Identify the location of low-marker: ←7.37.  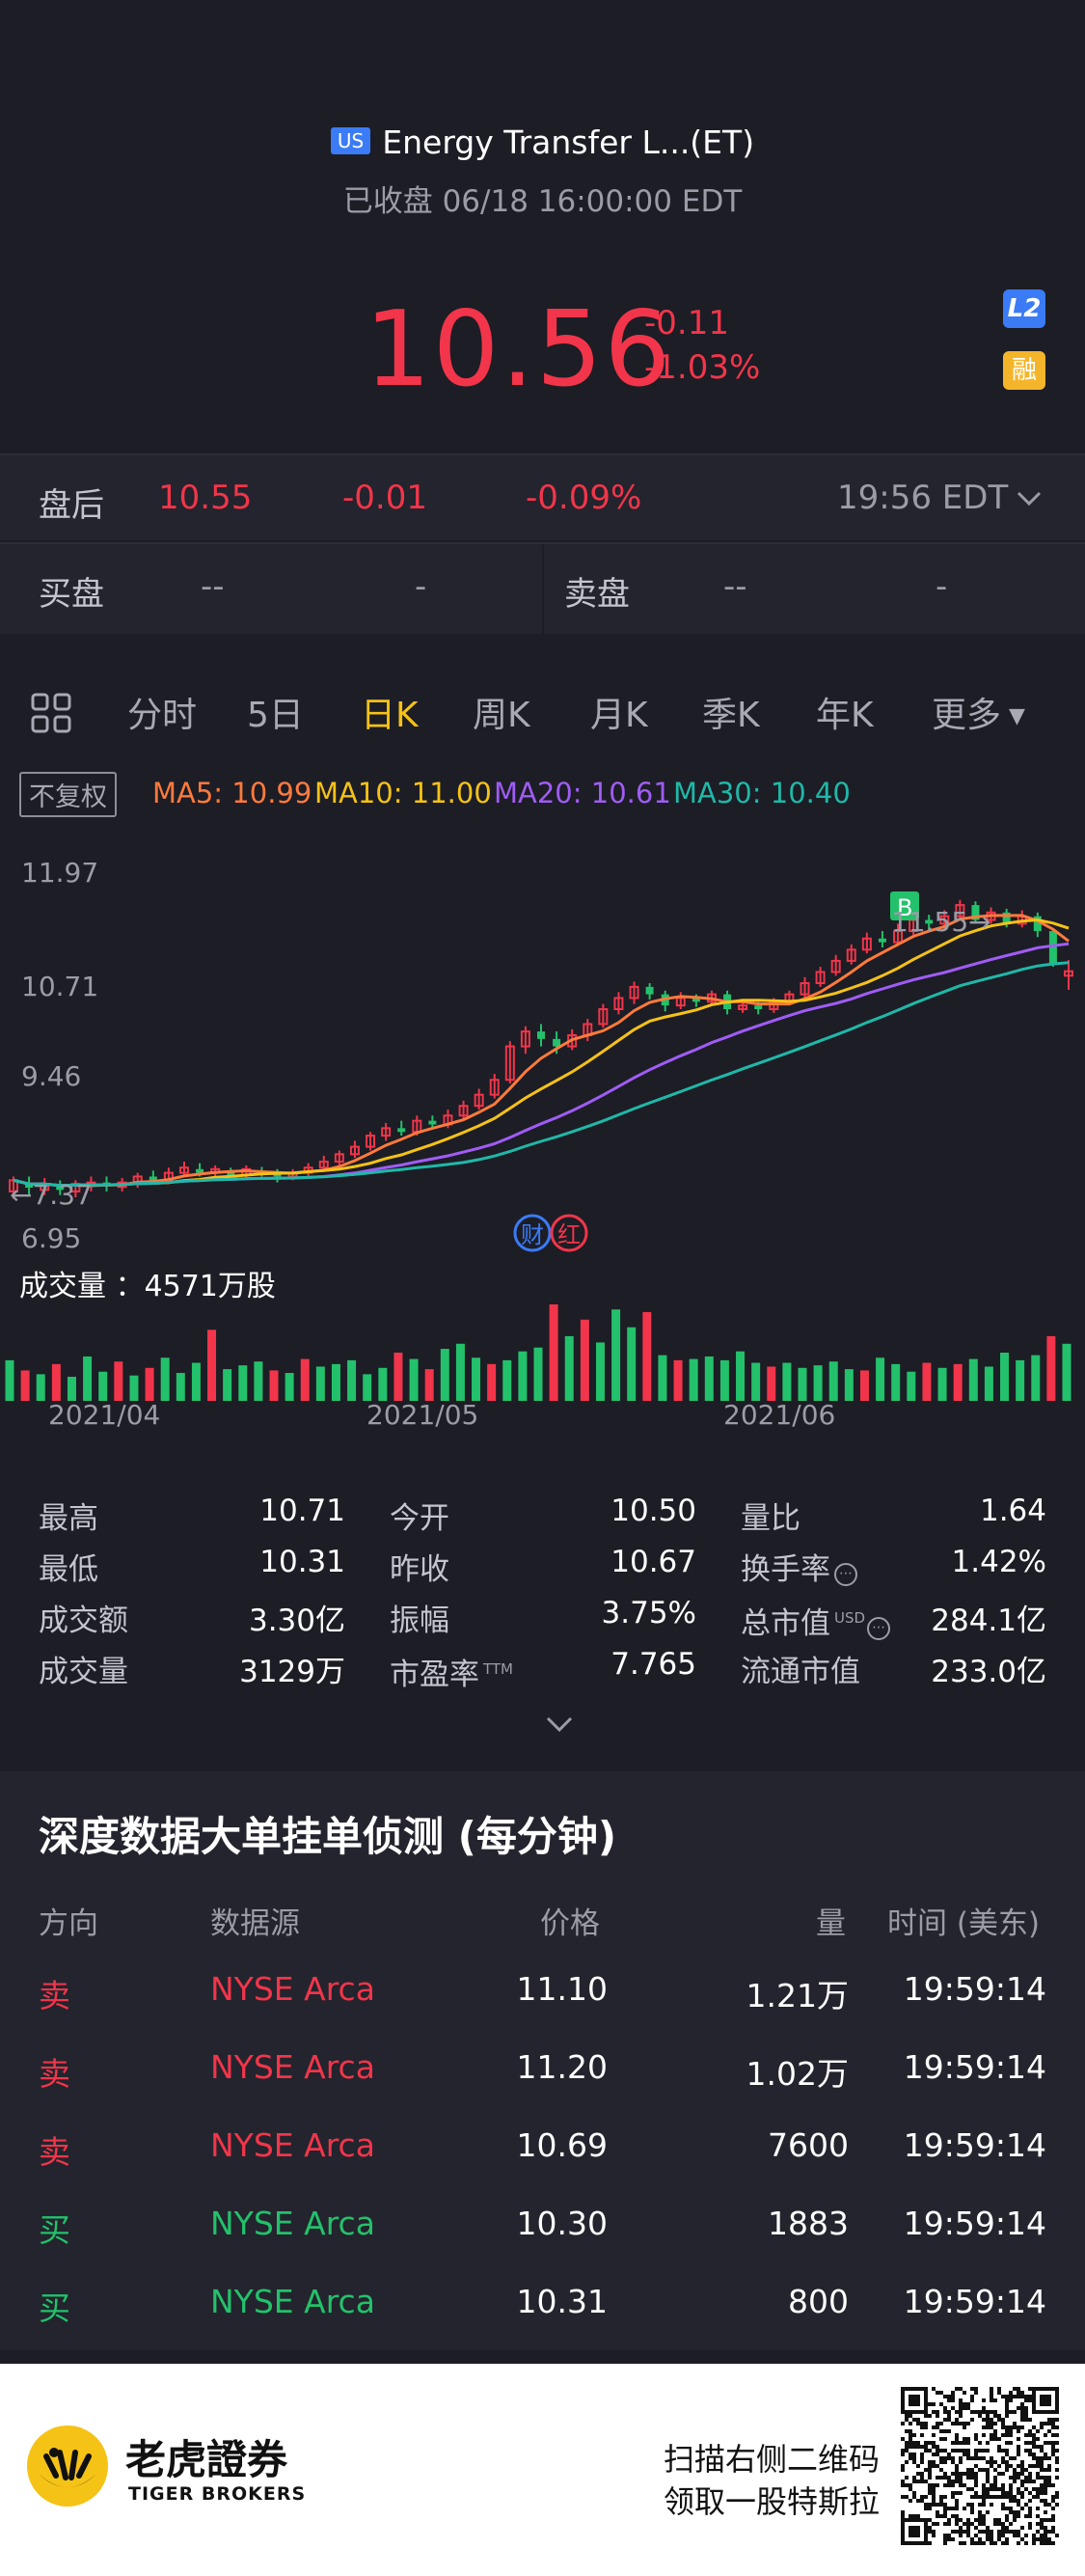
(51, 1195).